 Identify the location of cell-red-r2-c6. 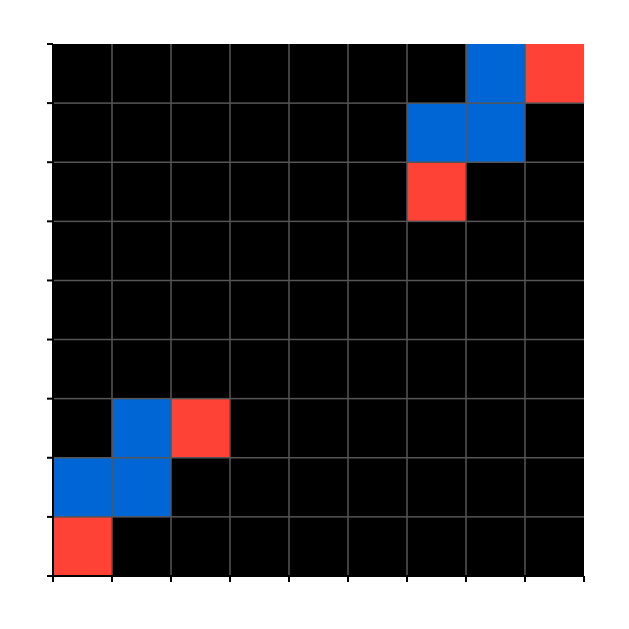
(436, 192).